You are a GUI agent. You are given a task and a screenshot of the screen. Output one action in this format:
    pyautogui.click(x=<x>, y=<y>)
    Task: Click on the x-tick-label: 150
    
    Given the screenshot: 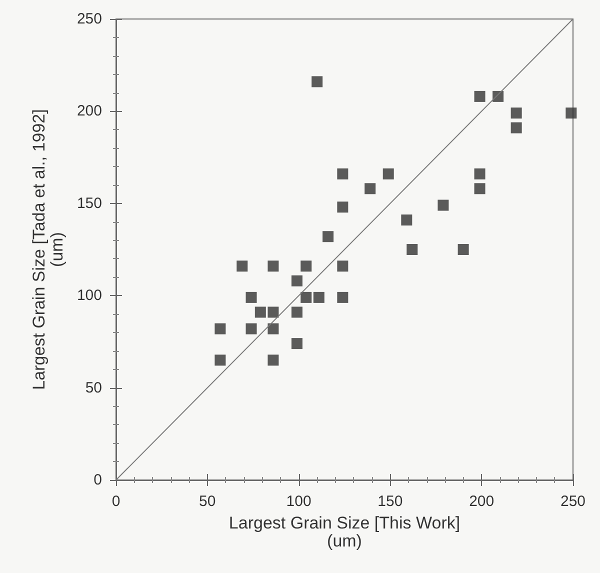 What is the action you would take?
    pyautogui.click(x=390, y=501)
    